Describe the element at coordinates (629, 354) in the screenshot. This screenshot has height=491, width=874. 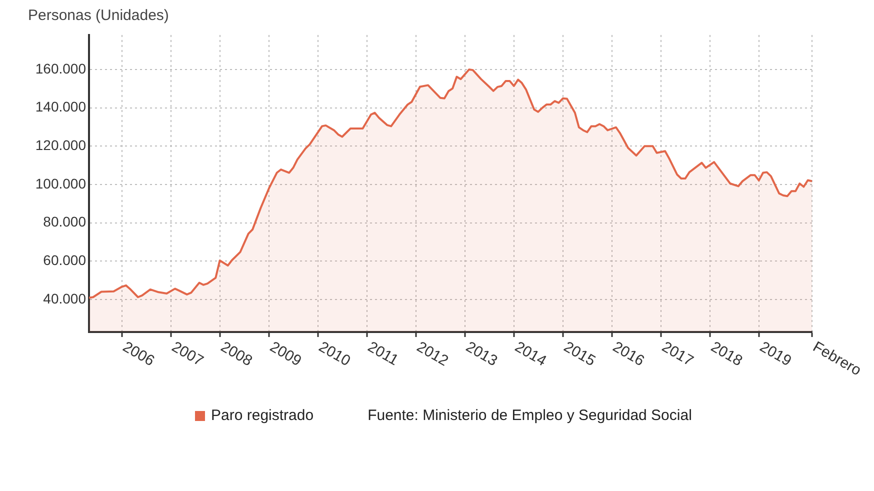
I see `x-tick-label: 2016` at that location.